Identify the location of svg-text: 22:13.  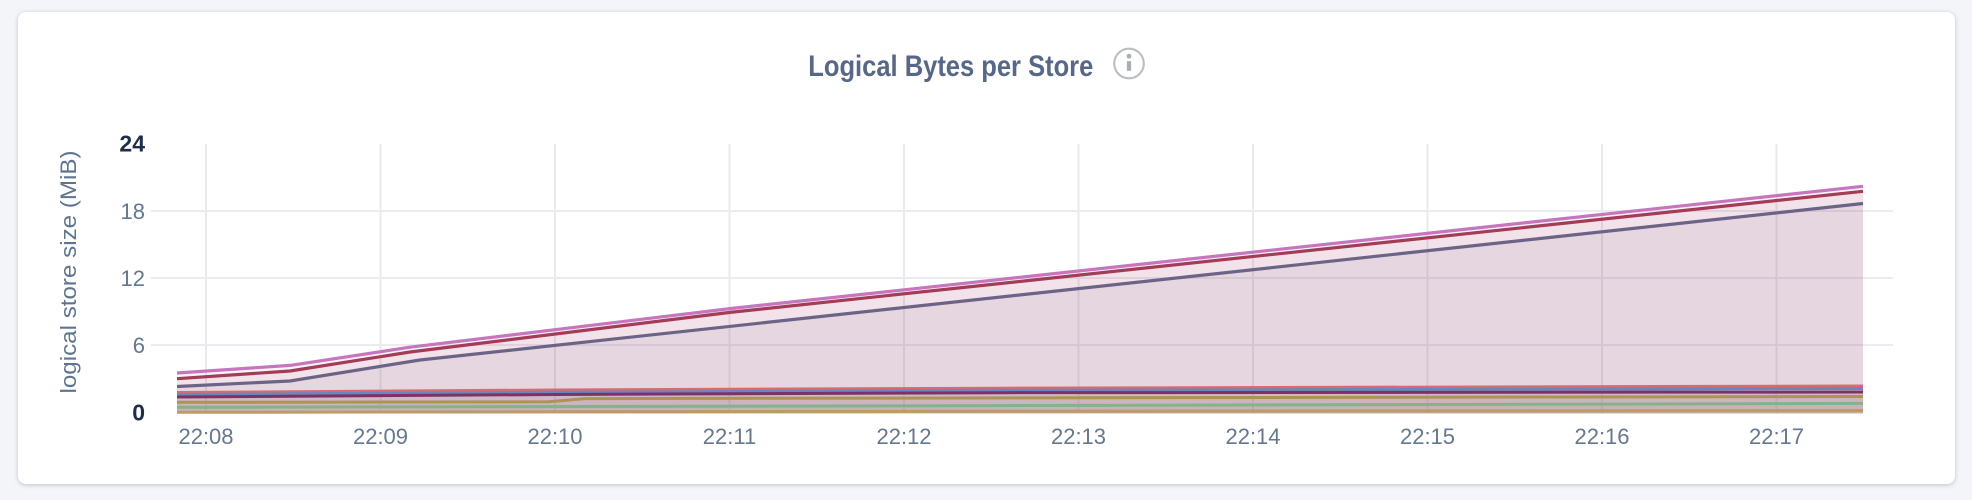
(1078, 436).